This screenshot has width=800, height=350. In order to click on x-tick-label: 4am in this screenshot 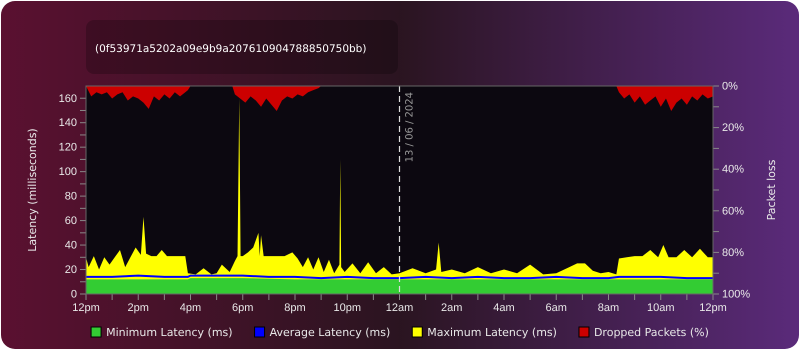, I will do `click(504, 308)`.